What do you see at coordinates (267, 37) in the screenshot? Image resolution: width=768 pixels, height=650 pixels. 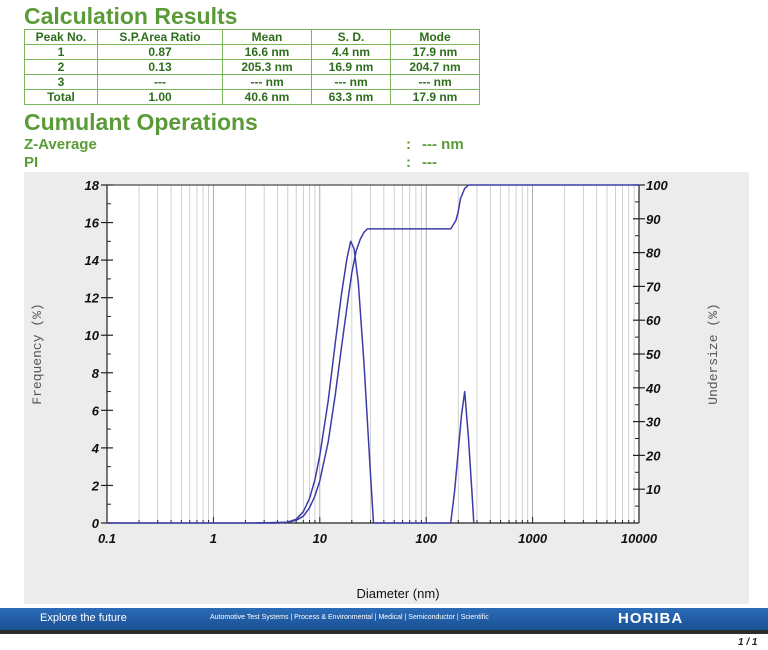 I see `header-mean: Mean` at bounding box center [267, 37].